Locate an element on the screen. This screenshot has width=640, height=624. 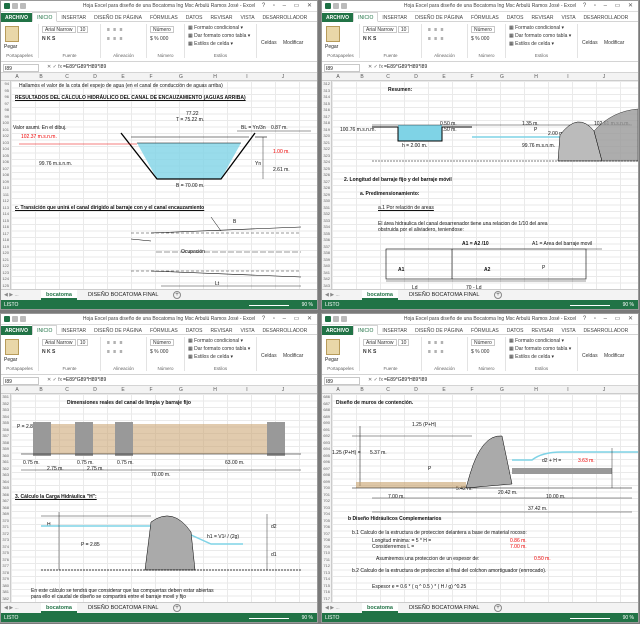
column-header: E is located at coordinates (123, 77).